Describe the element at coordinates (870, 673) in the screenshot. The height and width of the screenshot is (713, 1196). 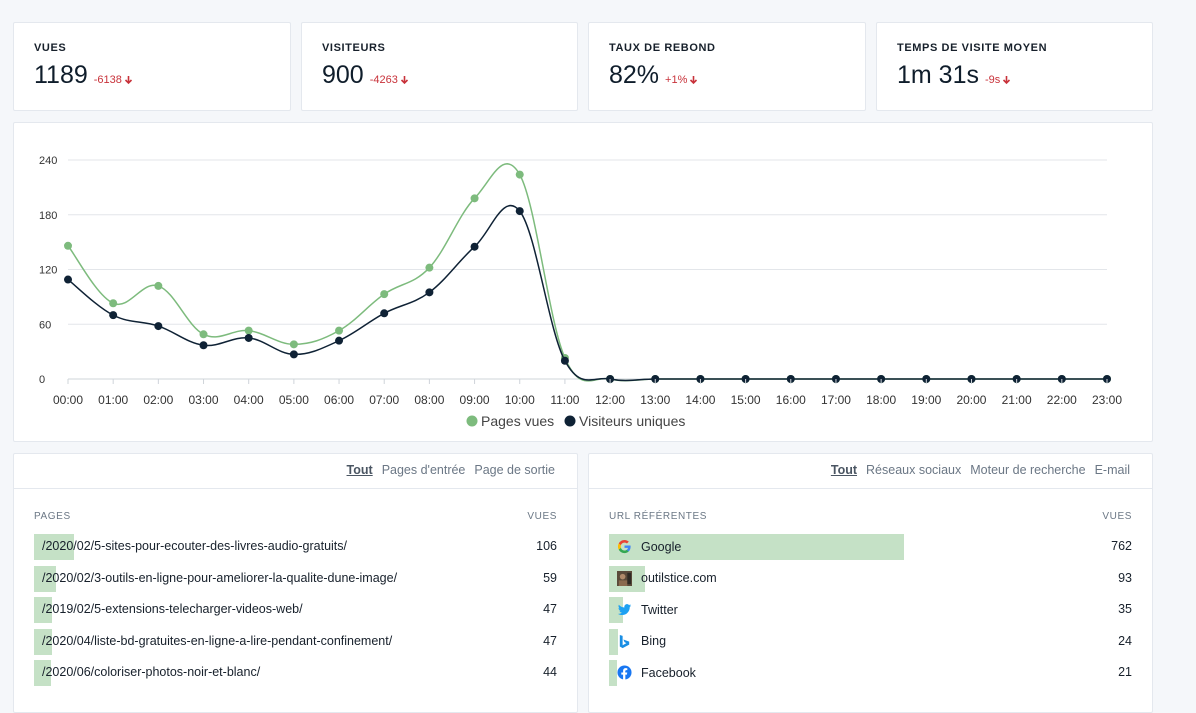
I see `table-row: Facebook 21` at that location.